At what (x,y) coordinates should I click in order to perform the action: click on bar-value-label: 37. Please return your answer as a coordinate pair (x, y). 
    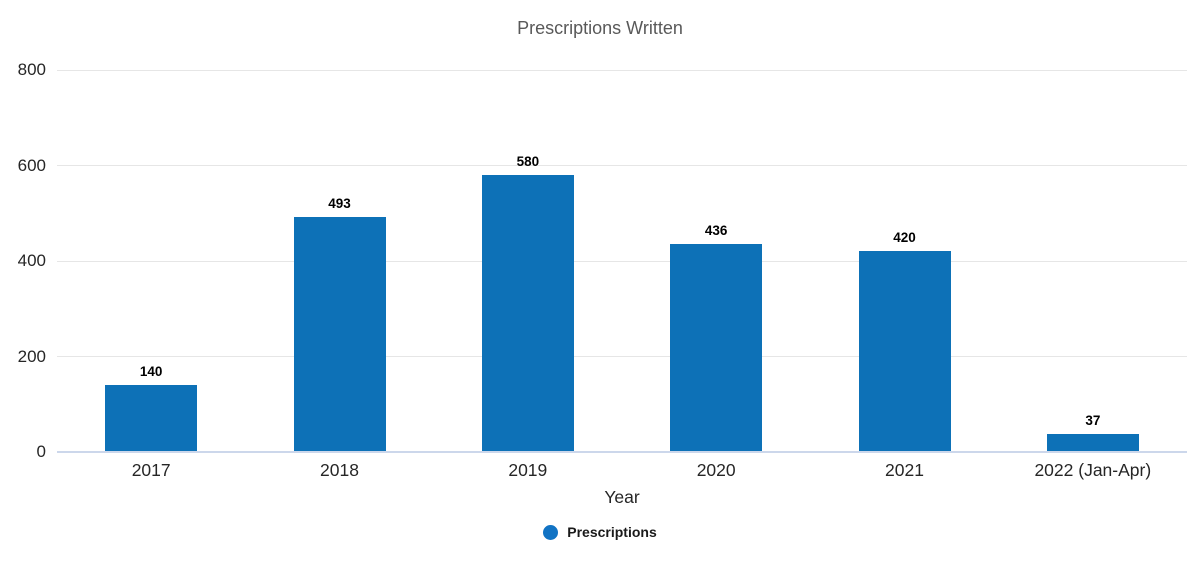
    Looking at the image, I should click on (1093, 421).